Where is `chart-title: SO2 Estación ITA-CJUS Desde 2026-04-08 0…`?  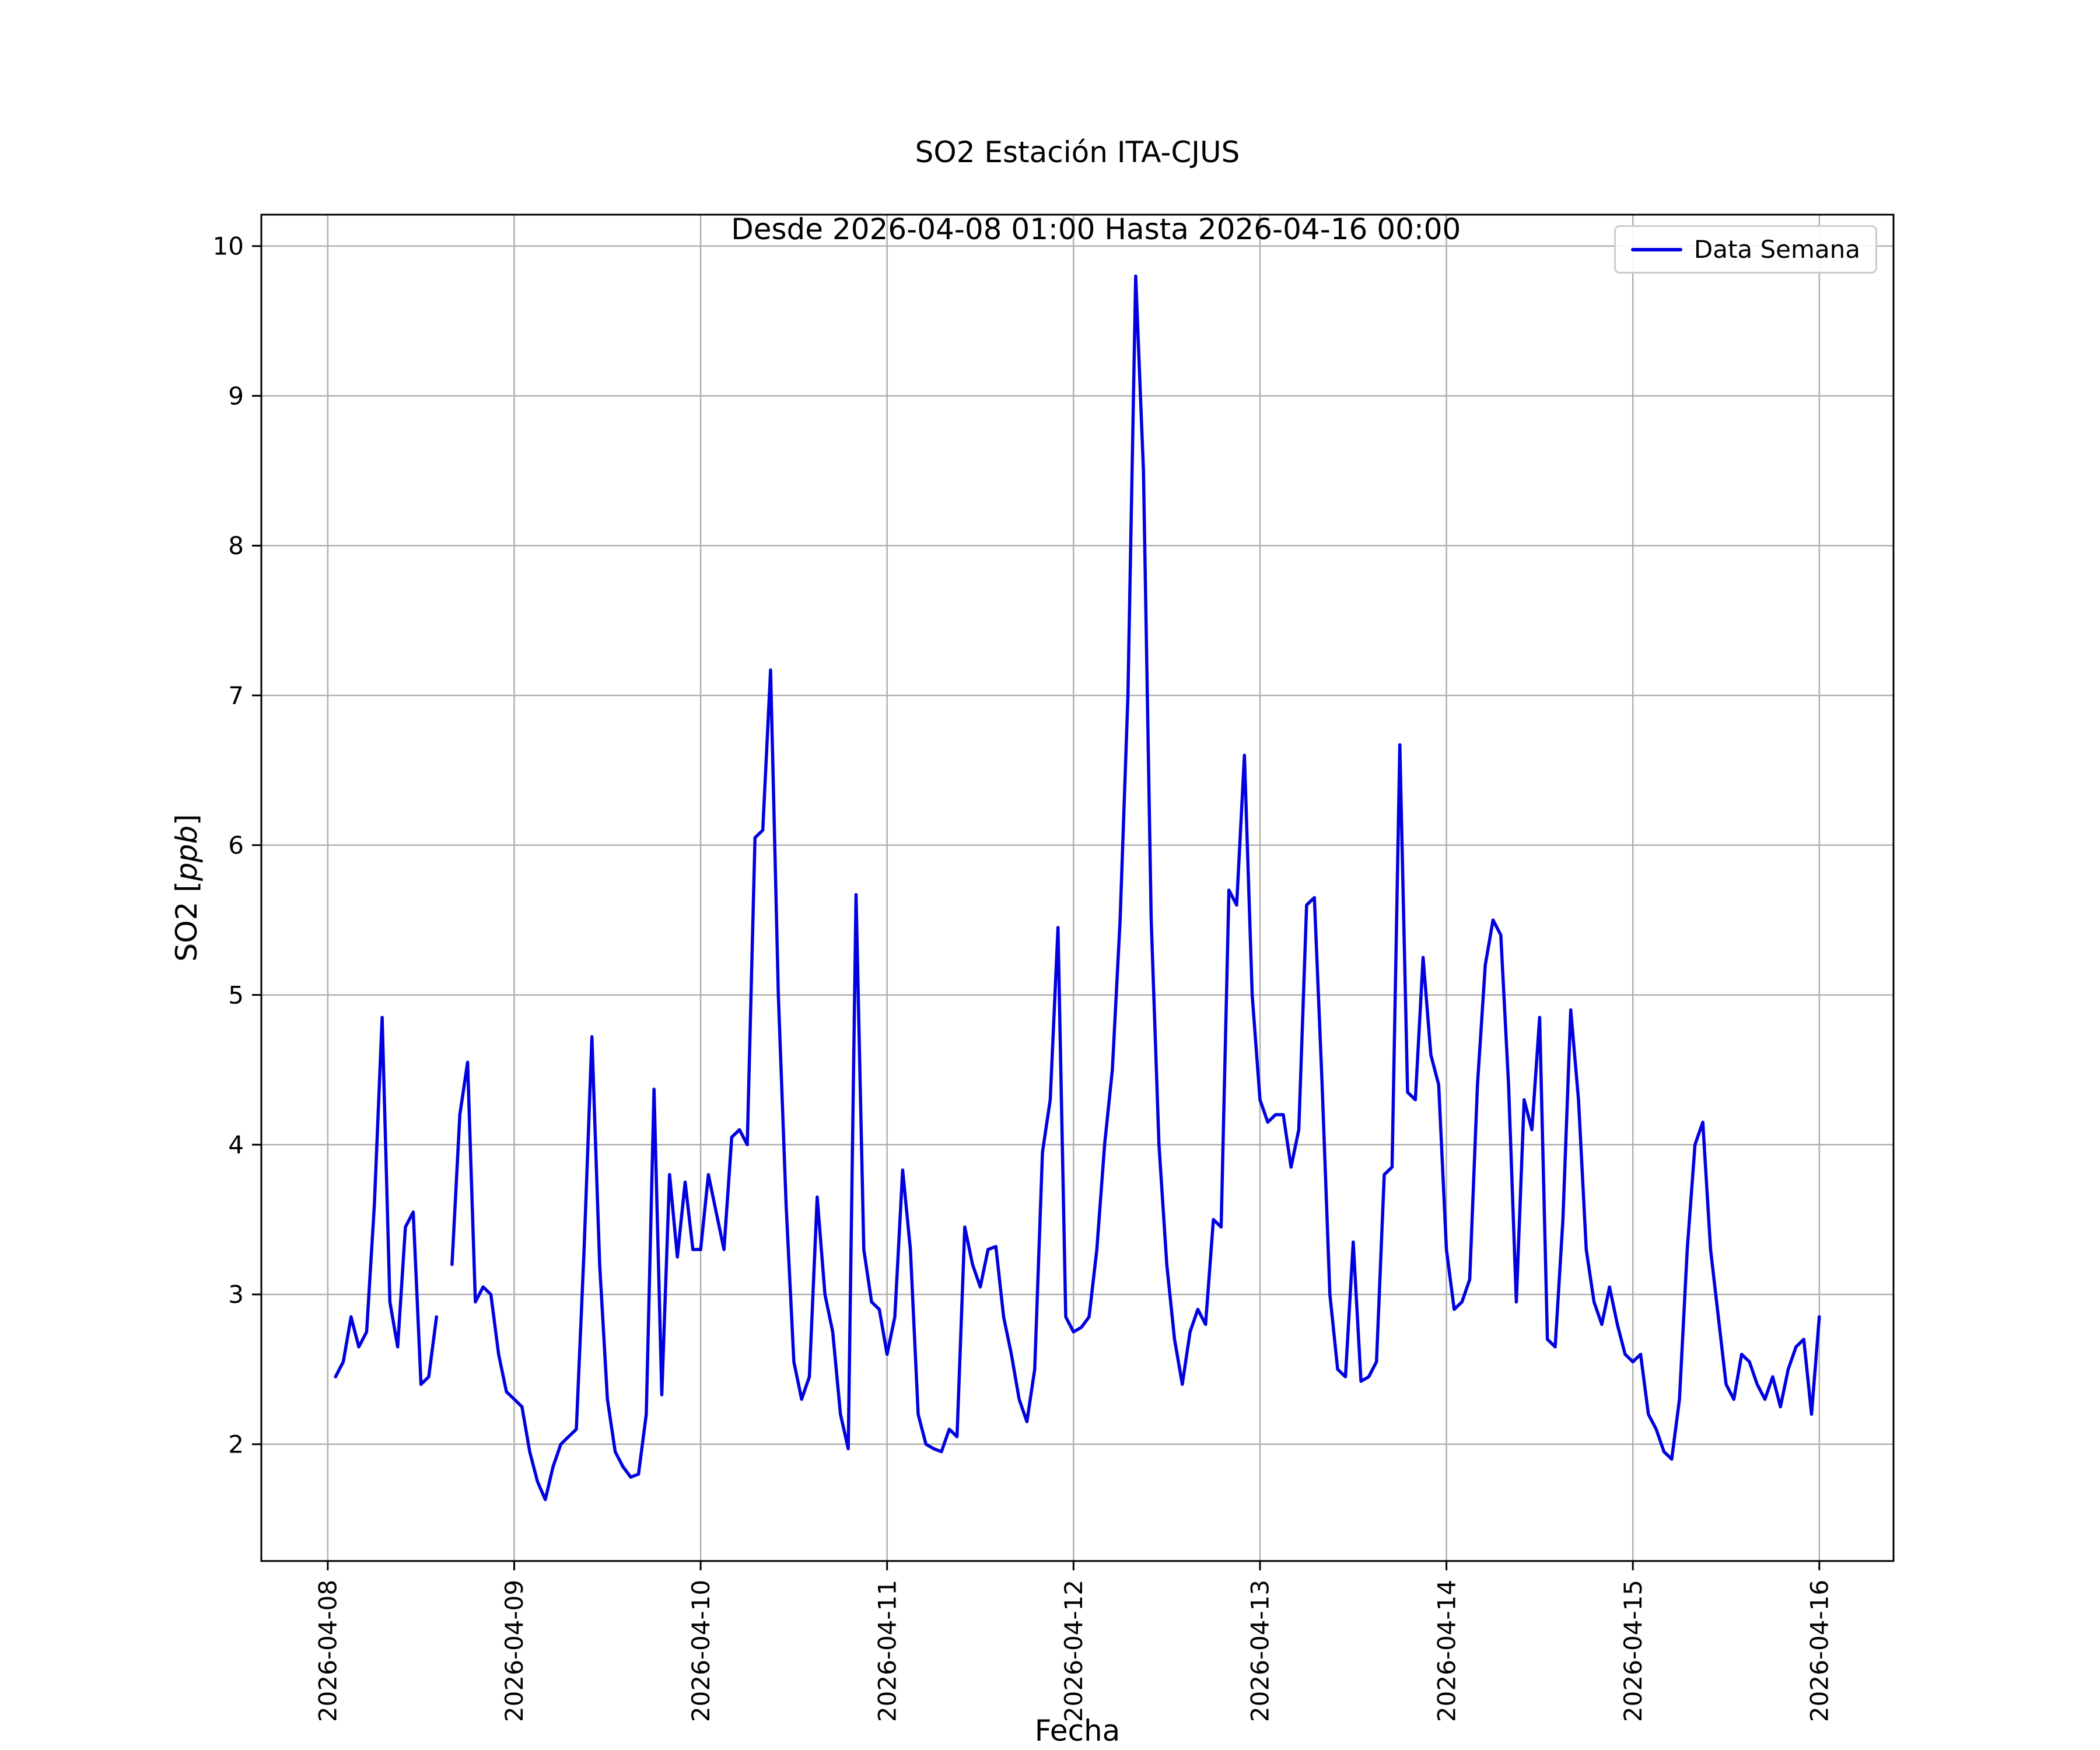
chart-title: SO2 Estación ITA-CJUS Desde 2026-04-08 0… is located at coordinates (1077, 210).